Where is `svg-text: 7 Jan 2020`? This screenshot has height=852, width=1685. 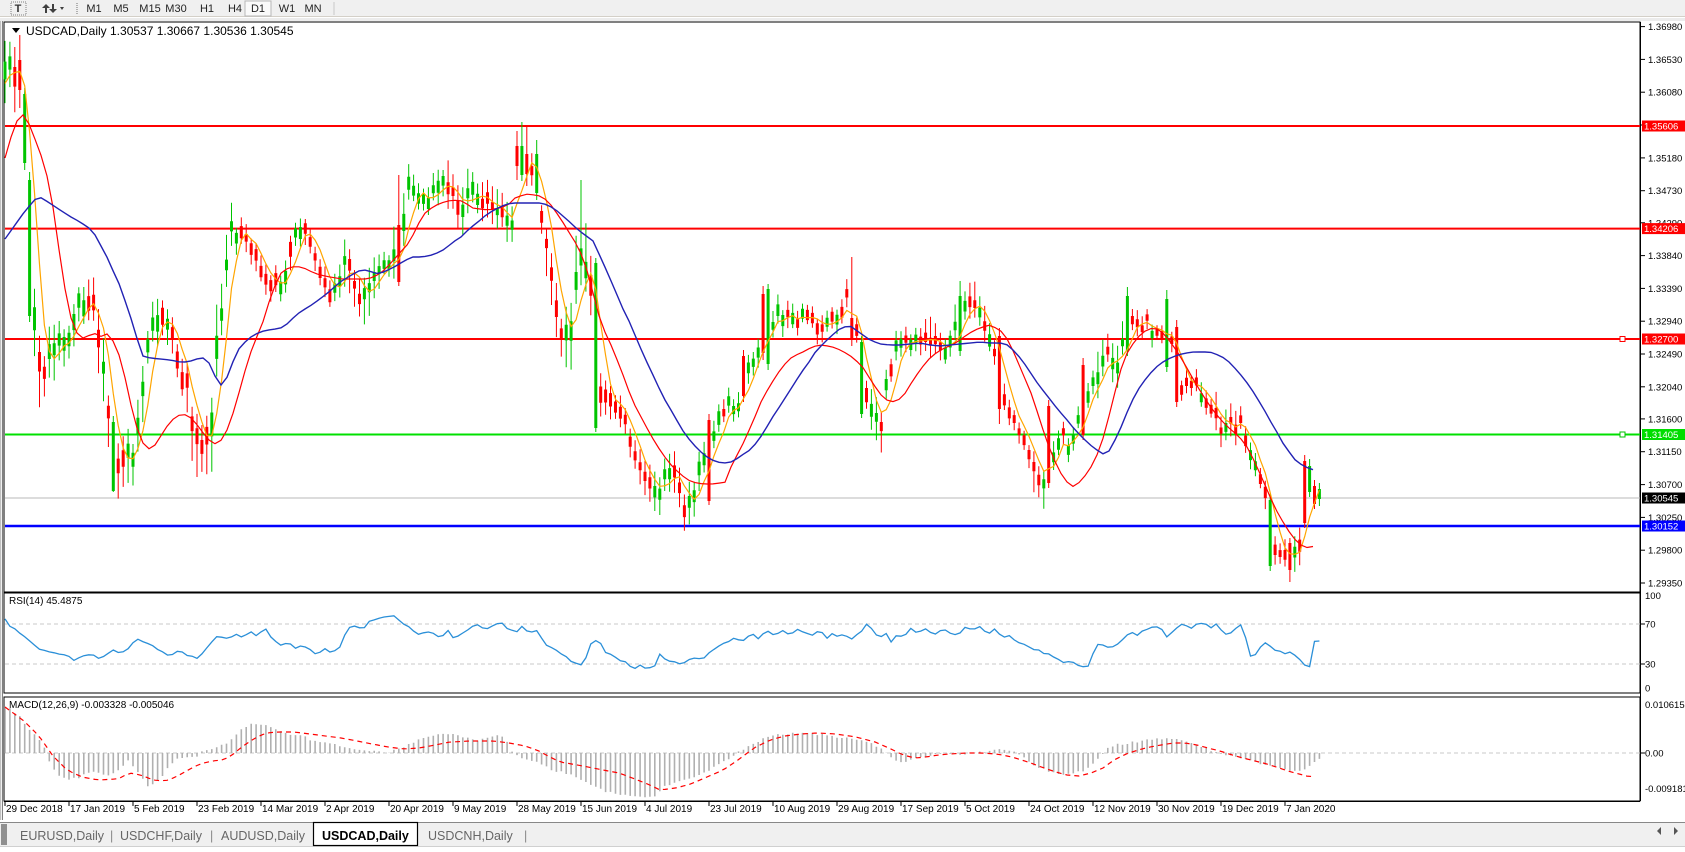 svg-text: 7 Jan 2020 is located at coordinates (1311, 809).